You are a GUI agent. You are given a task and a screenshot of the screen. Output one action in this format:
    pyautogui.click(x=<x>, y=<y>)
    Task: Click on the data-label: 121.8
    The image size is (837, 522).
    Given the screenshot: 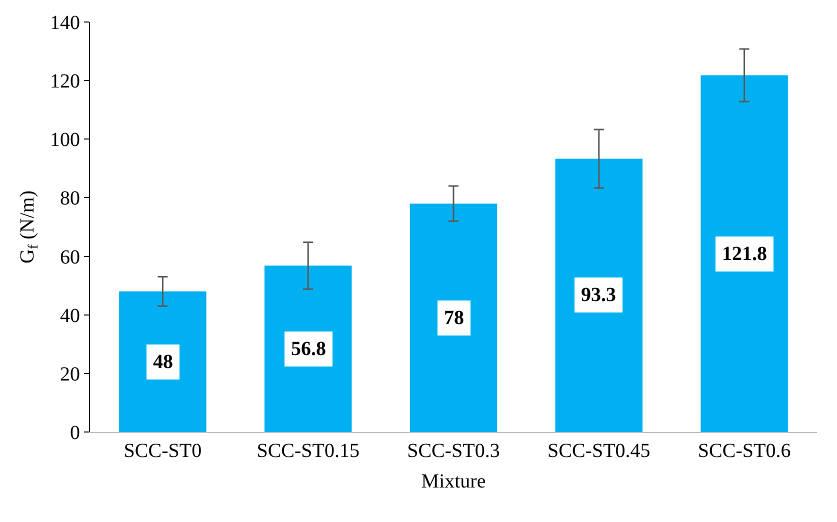 What is the action you would take?
    pyautogui.click(x=744, y=254)
    